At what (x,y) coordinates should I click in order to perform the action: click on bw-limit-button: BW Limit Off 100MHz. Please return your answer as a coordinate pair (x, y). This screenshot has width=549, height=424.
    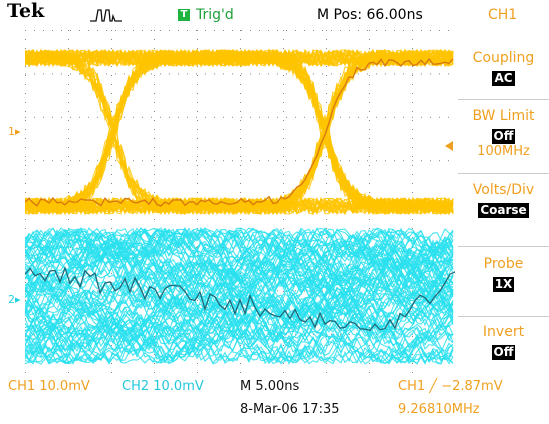
    Looking at the image, I should click on (503, 134).